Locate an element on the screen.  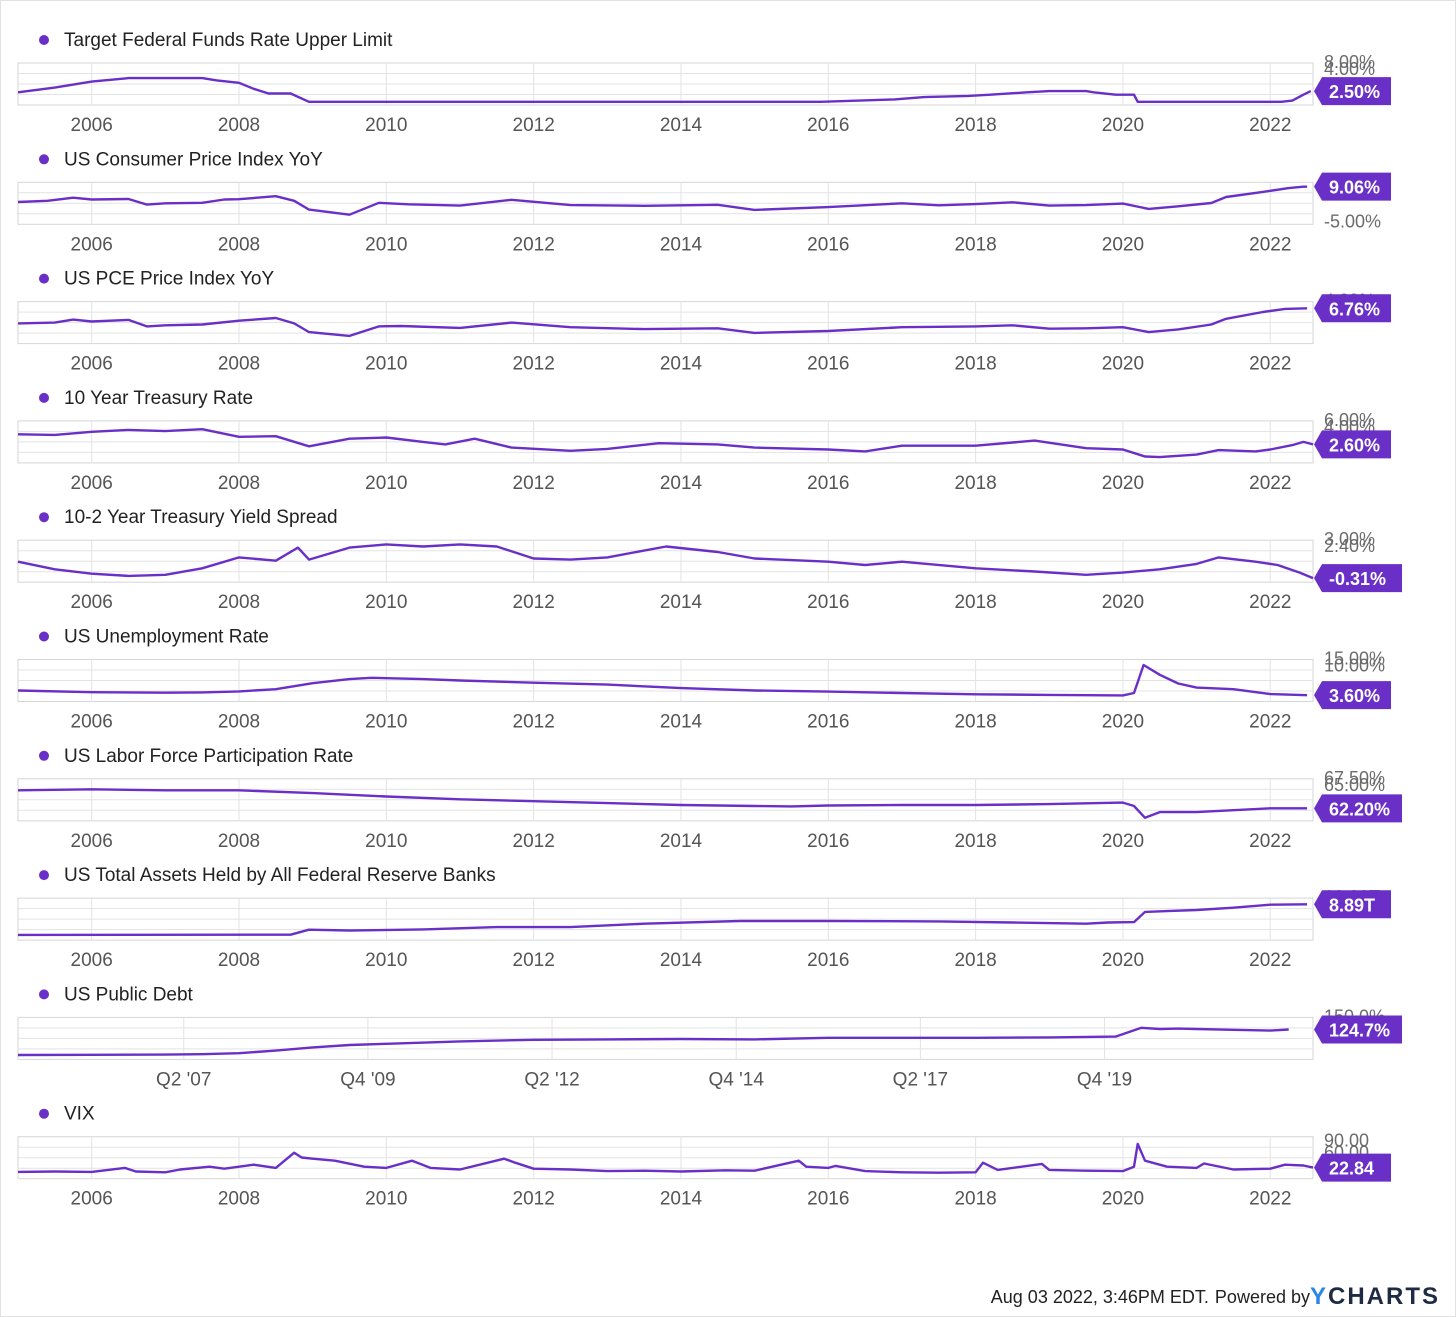
last-value-label: 8.89T is located at coordinates (1352, 905).